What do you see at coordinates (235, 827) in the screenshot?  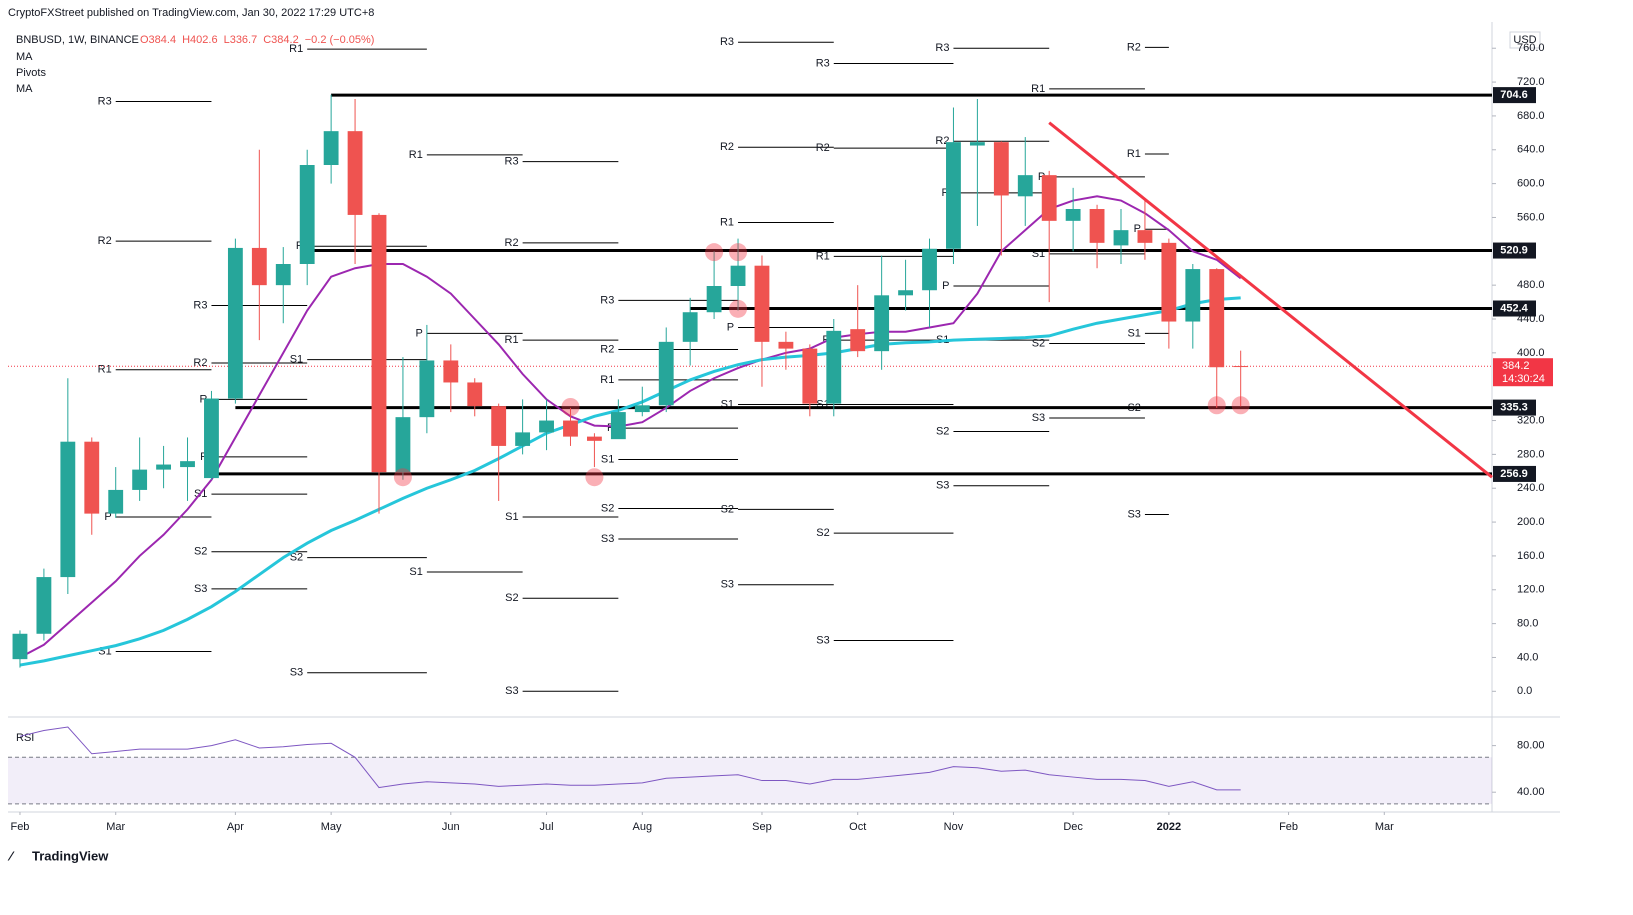 I see `x-tick-label: Apr` at bounding box center [235, 827].